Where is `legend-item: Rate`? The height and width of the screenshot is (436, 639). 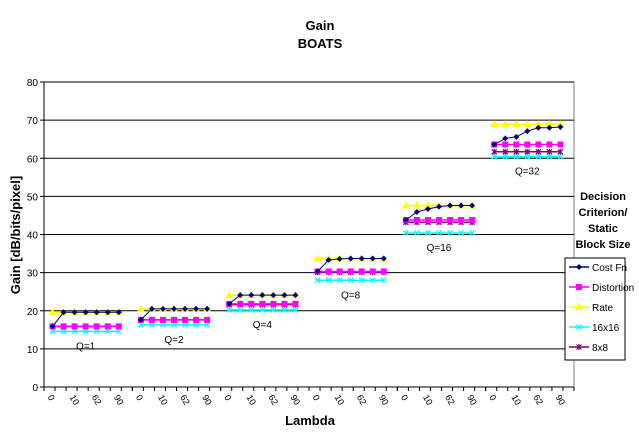 legend-item: Rate is located at coordinates (591, 308).